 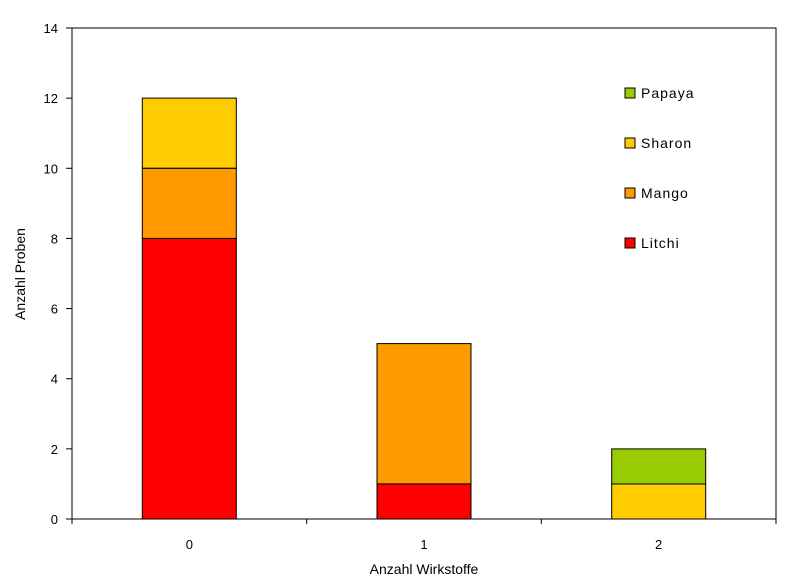 What do you see at coordinates (666, 143) in the screenshot?
I see `legend-label-sharon: Sharon` at bounding box center [666, 143].